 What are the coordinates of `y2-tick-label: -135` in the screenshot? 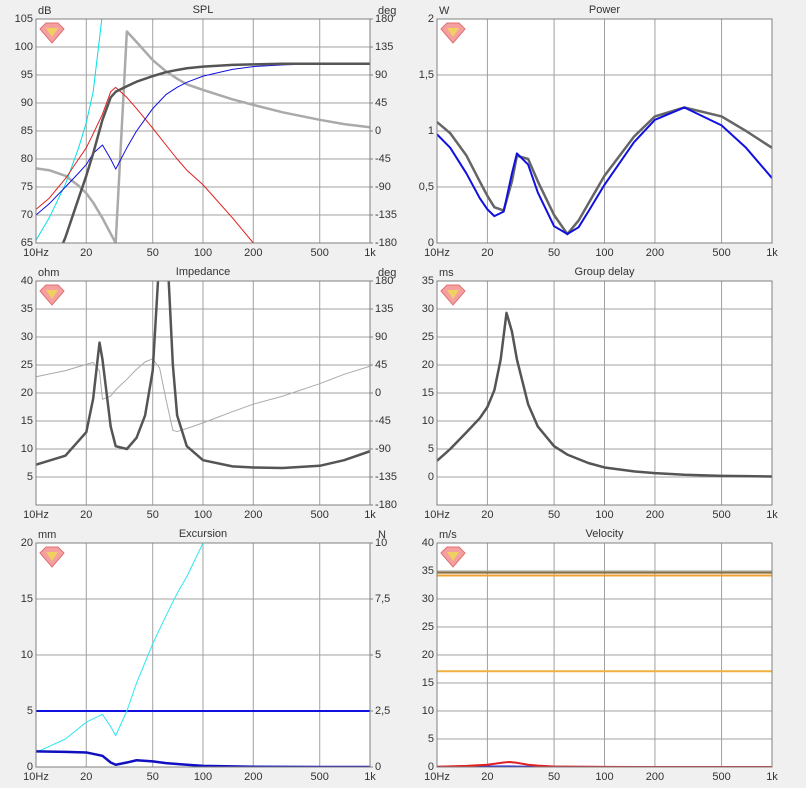 It's located at (386, 477).